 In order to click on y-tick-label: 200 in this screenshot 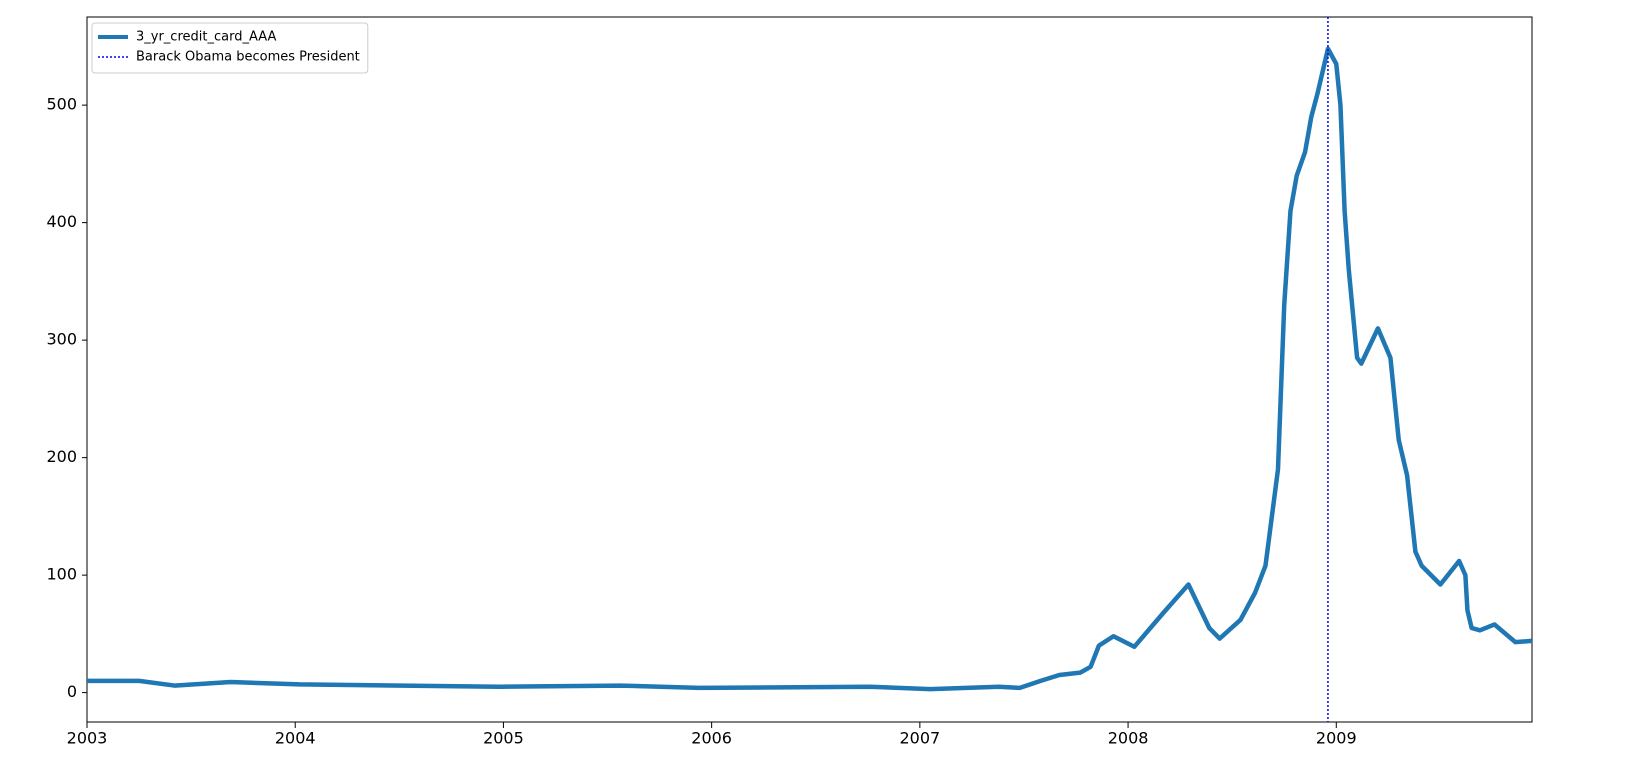, I will do `click(61, 456)`.